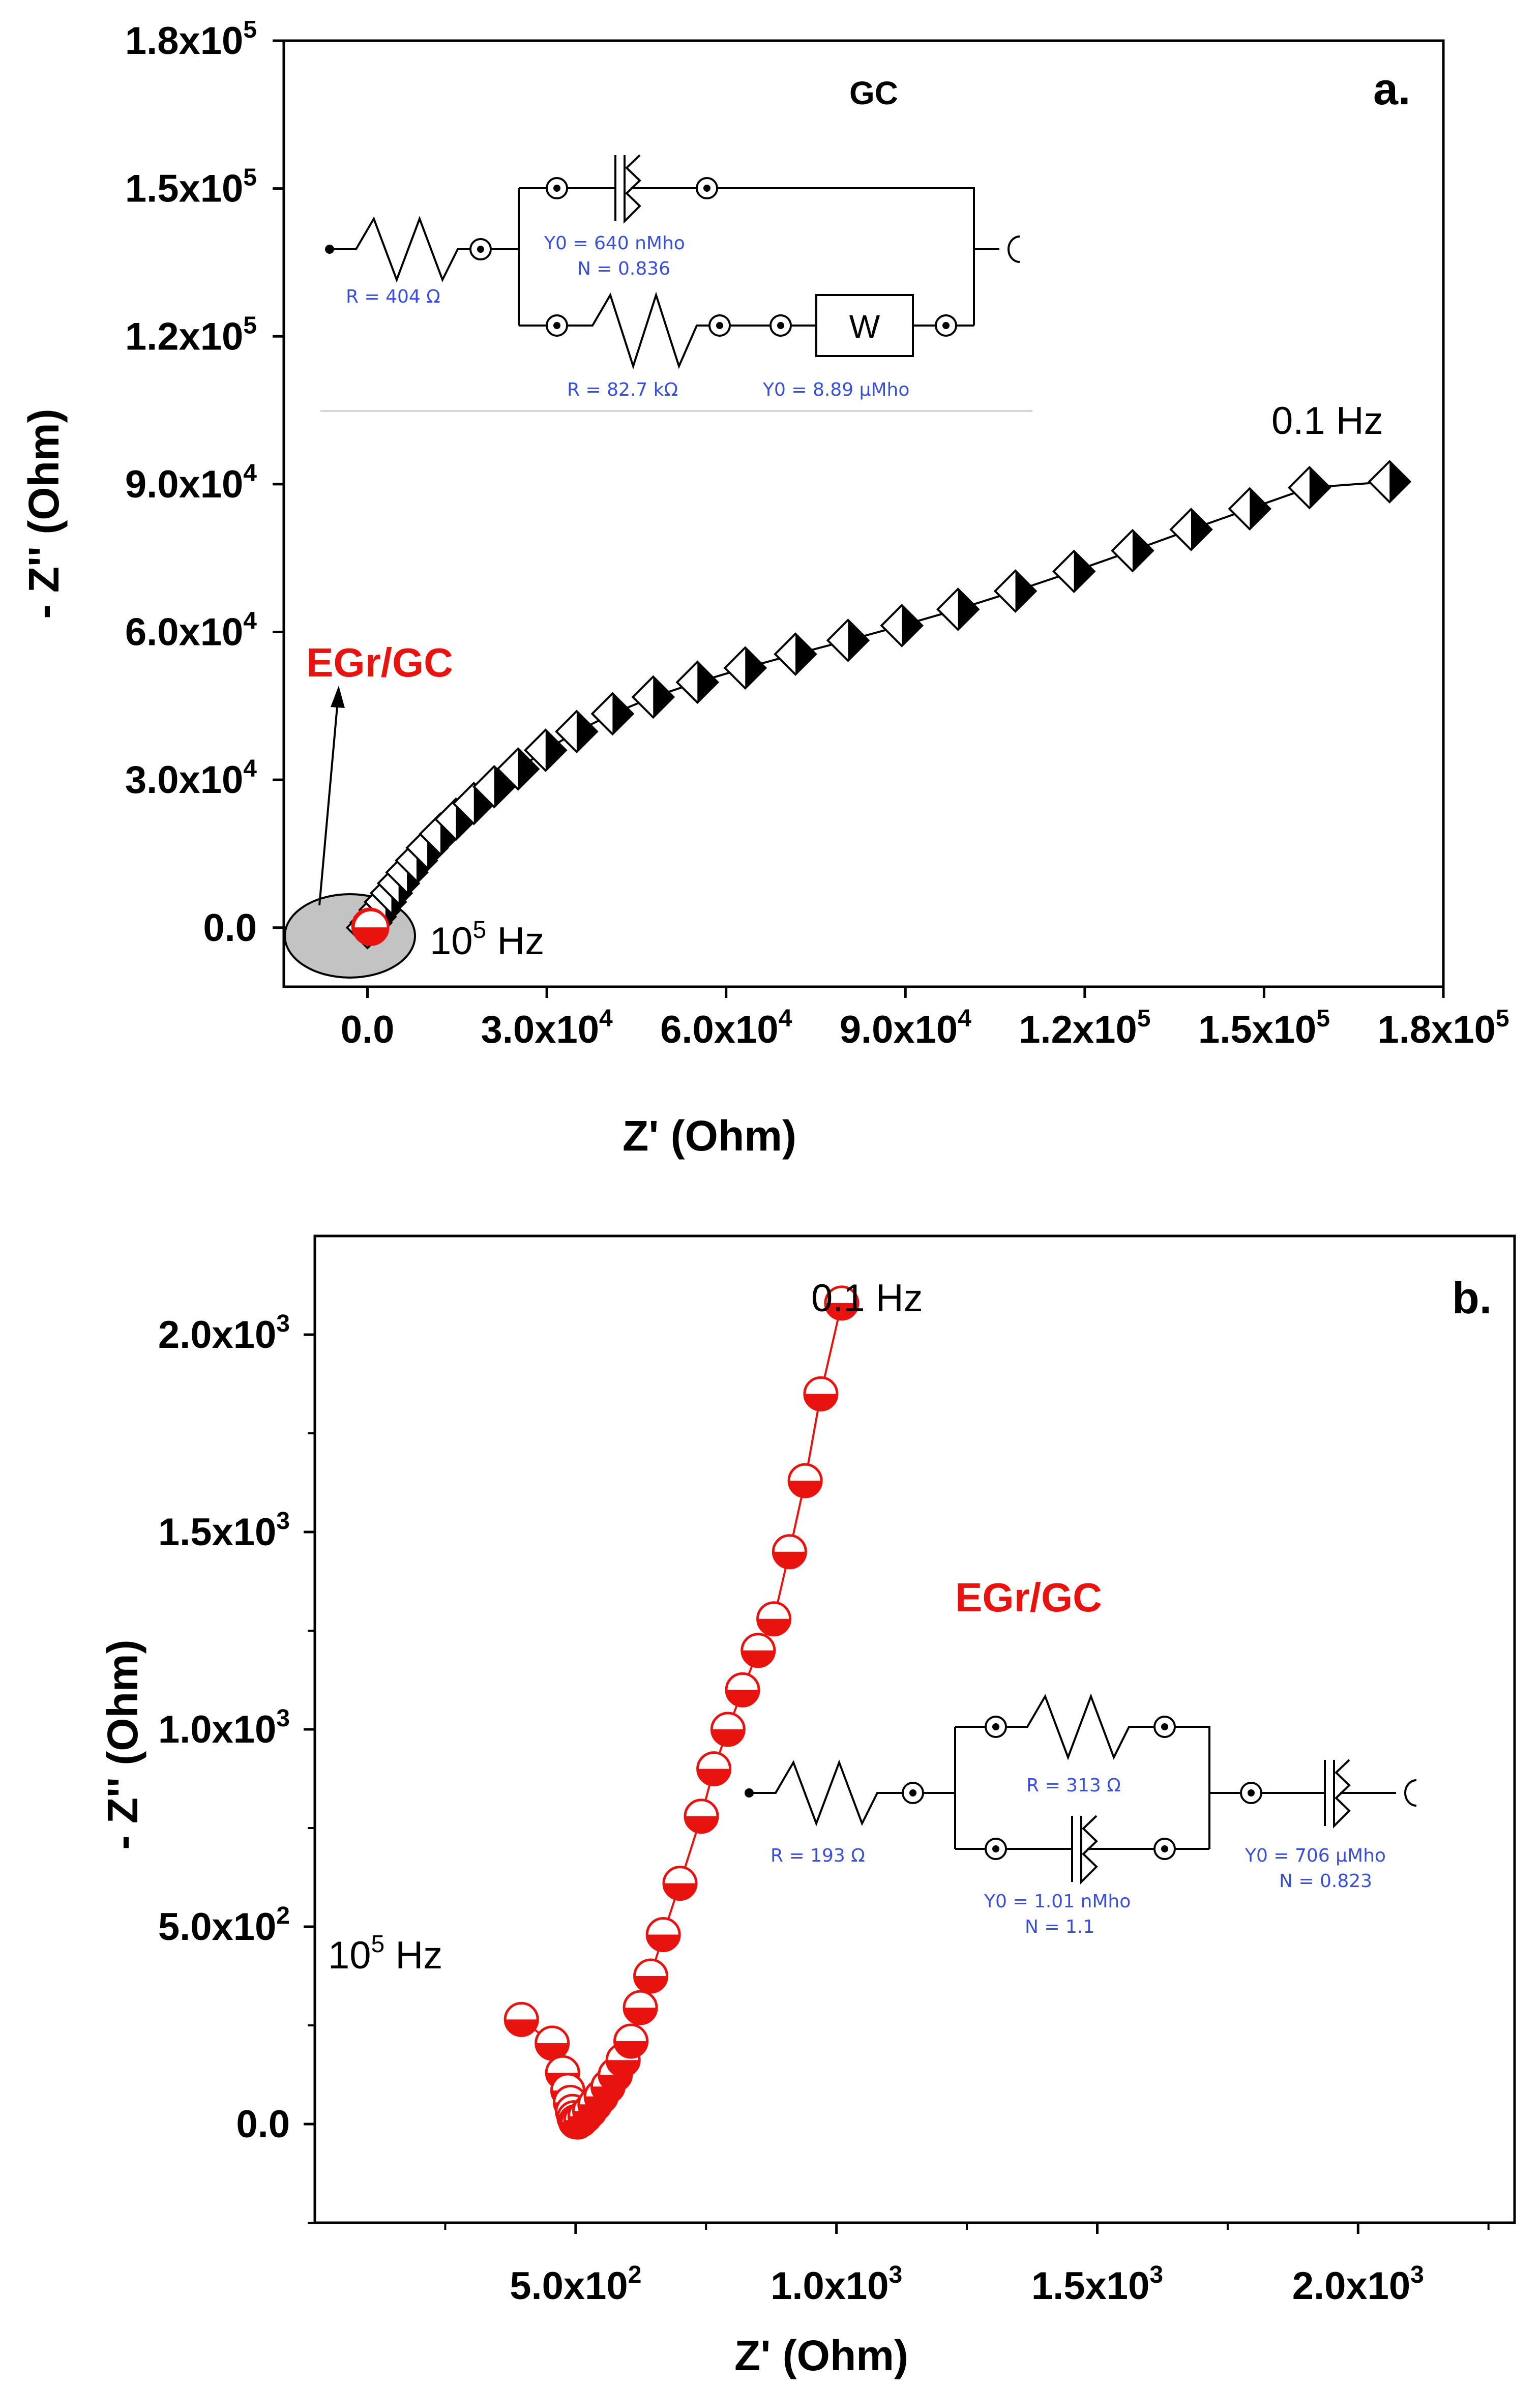 The image size is (1540, 2386). Describe the element at coordinates (368, 1029) in the screenshot. I see `x-tick-label: 0.0` at that location.